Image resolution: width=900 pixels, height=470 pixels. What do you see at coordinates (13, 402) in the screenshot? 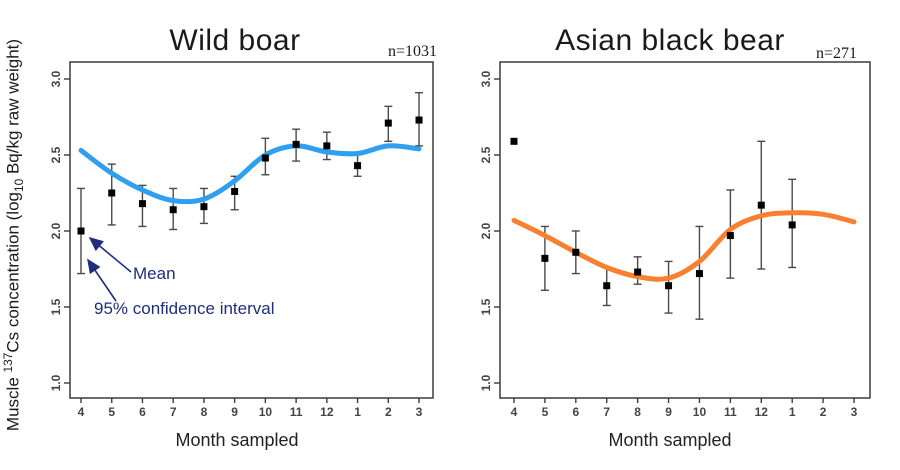
I see `y-axis-title-text: Muscle` at bounding box center [13, 402].